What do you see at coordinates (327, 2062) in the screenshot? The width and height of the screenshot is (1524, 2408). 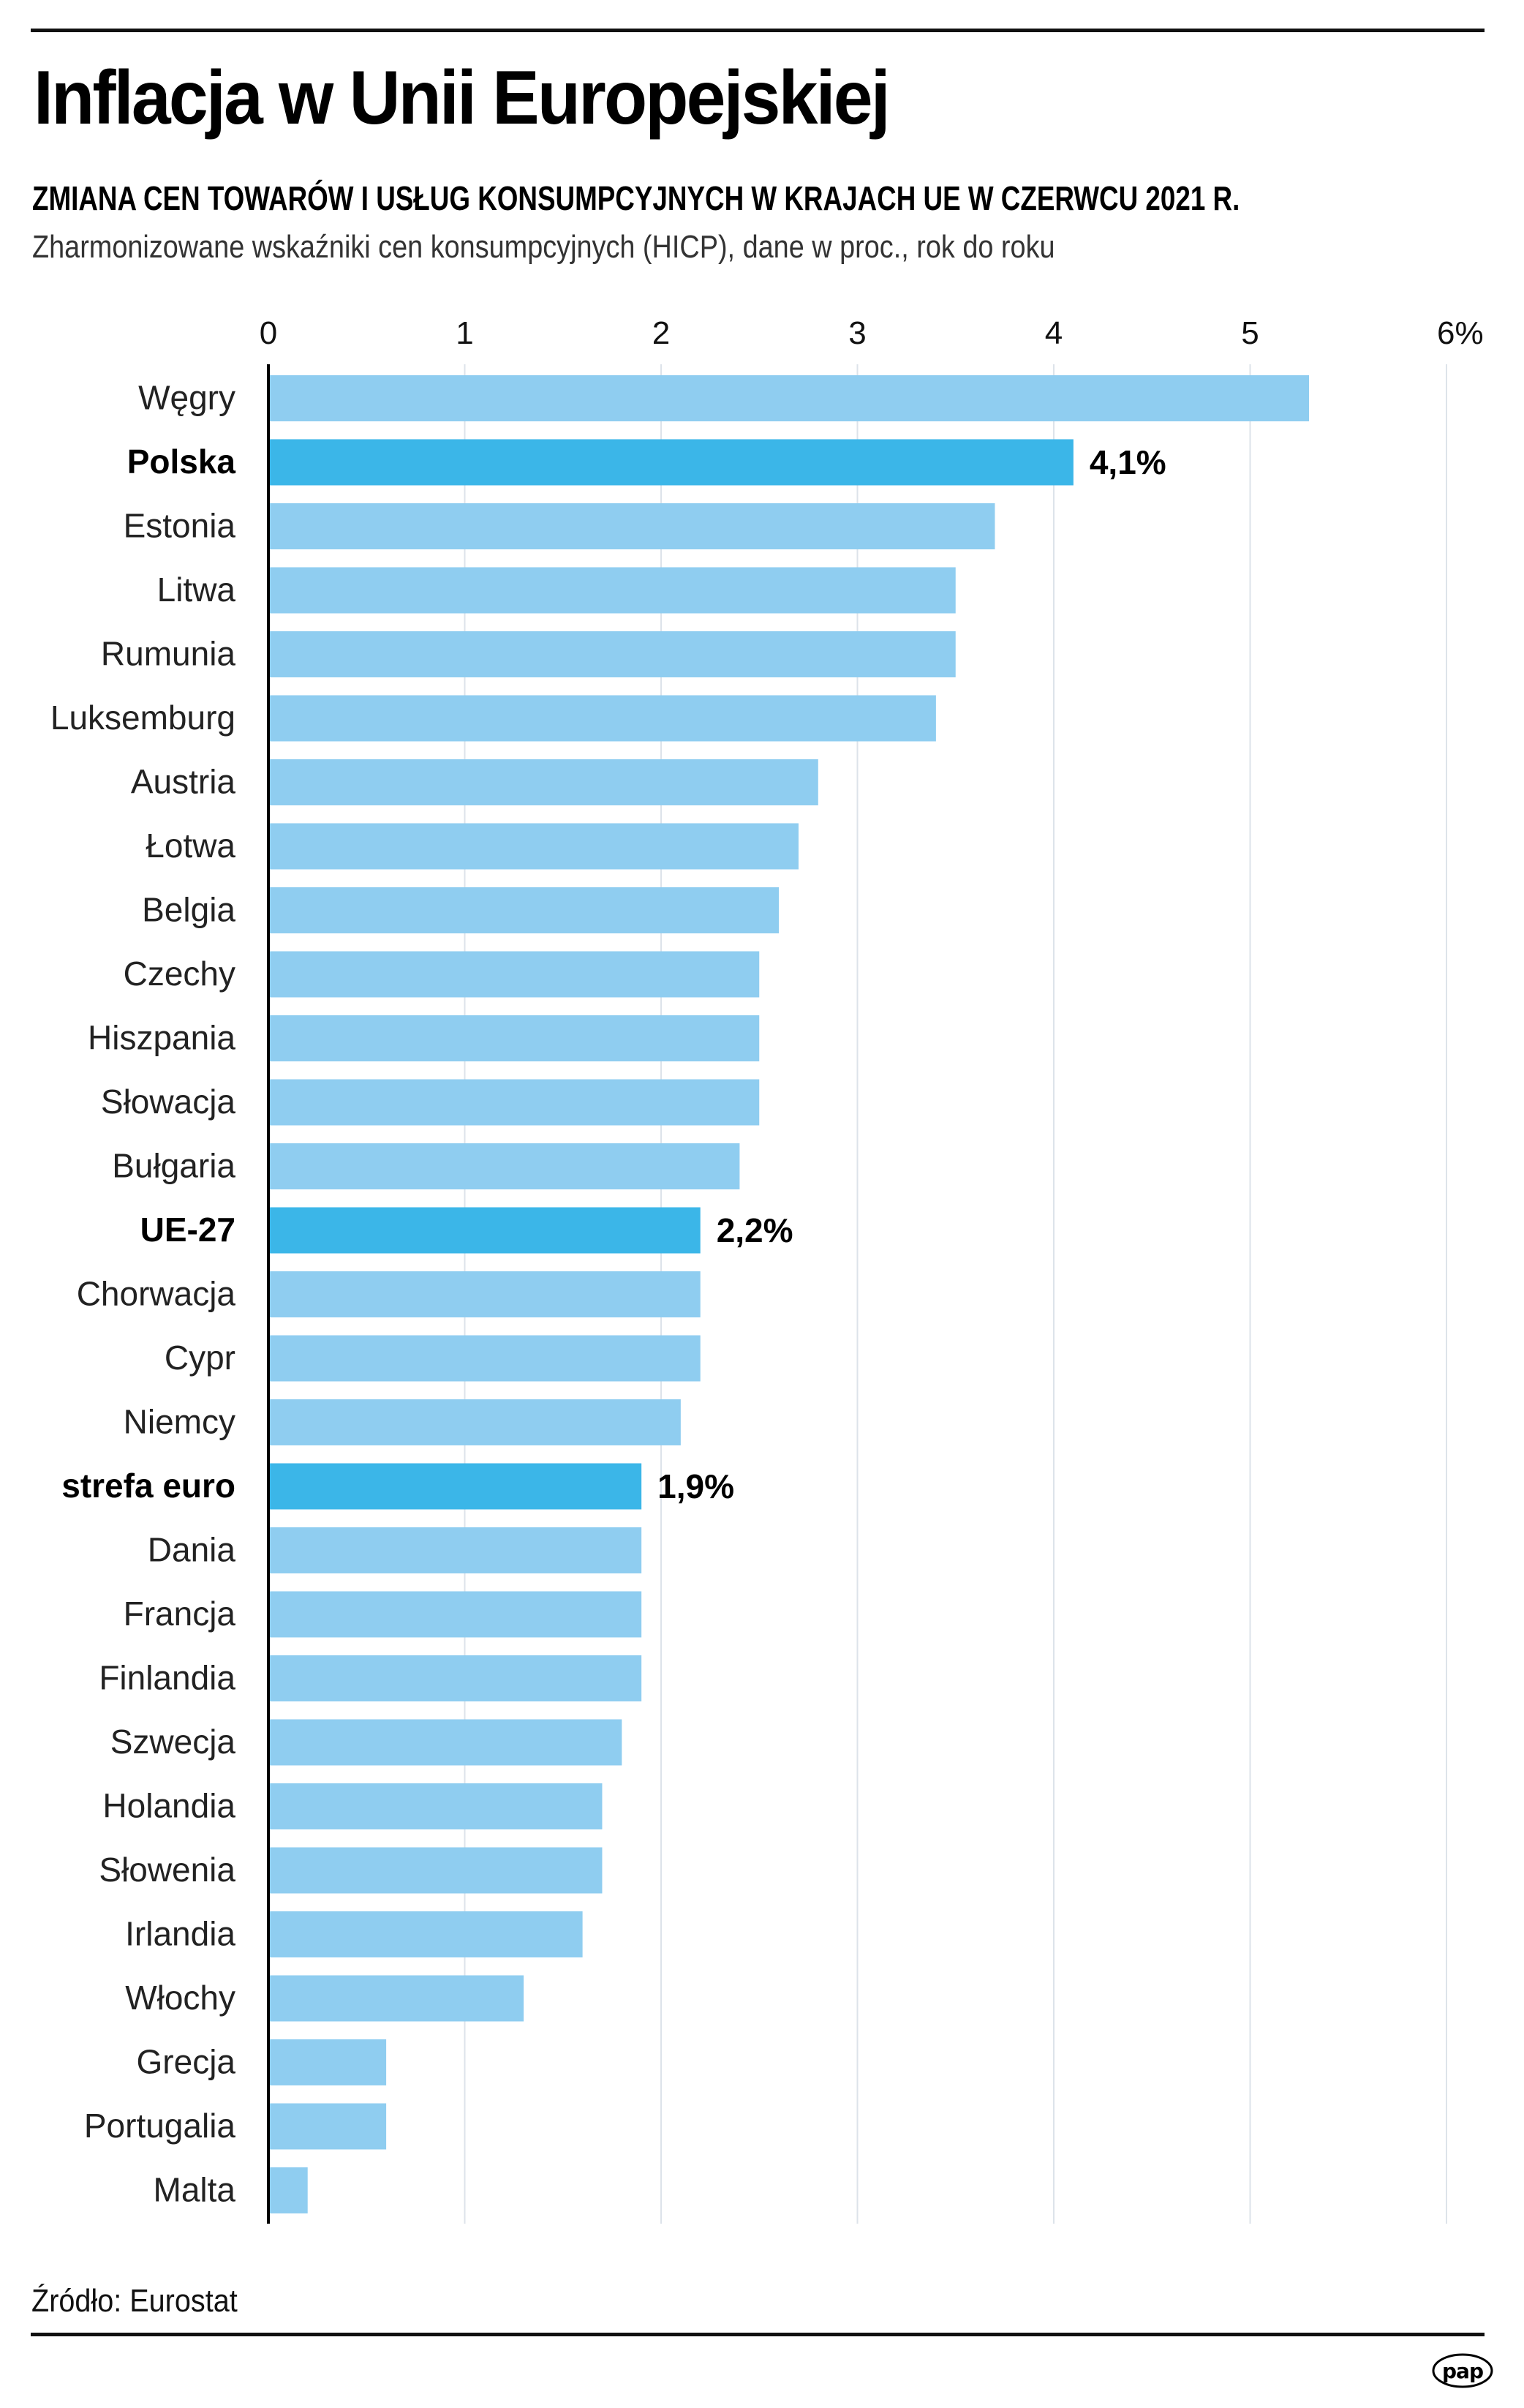 I see `bar-grecja` at bounding box center [327, 2062].